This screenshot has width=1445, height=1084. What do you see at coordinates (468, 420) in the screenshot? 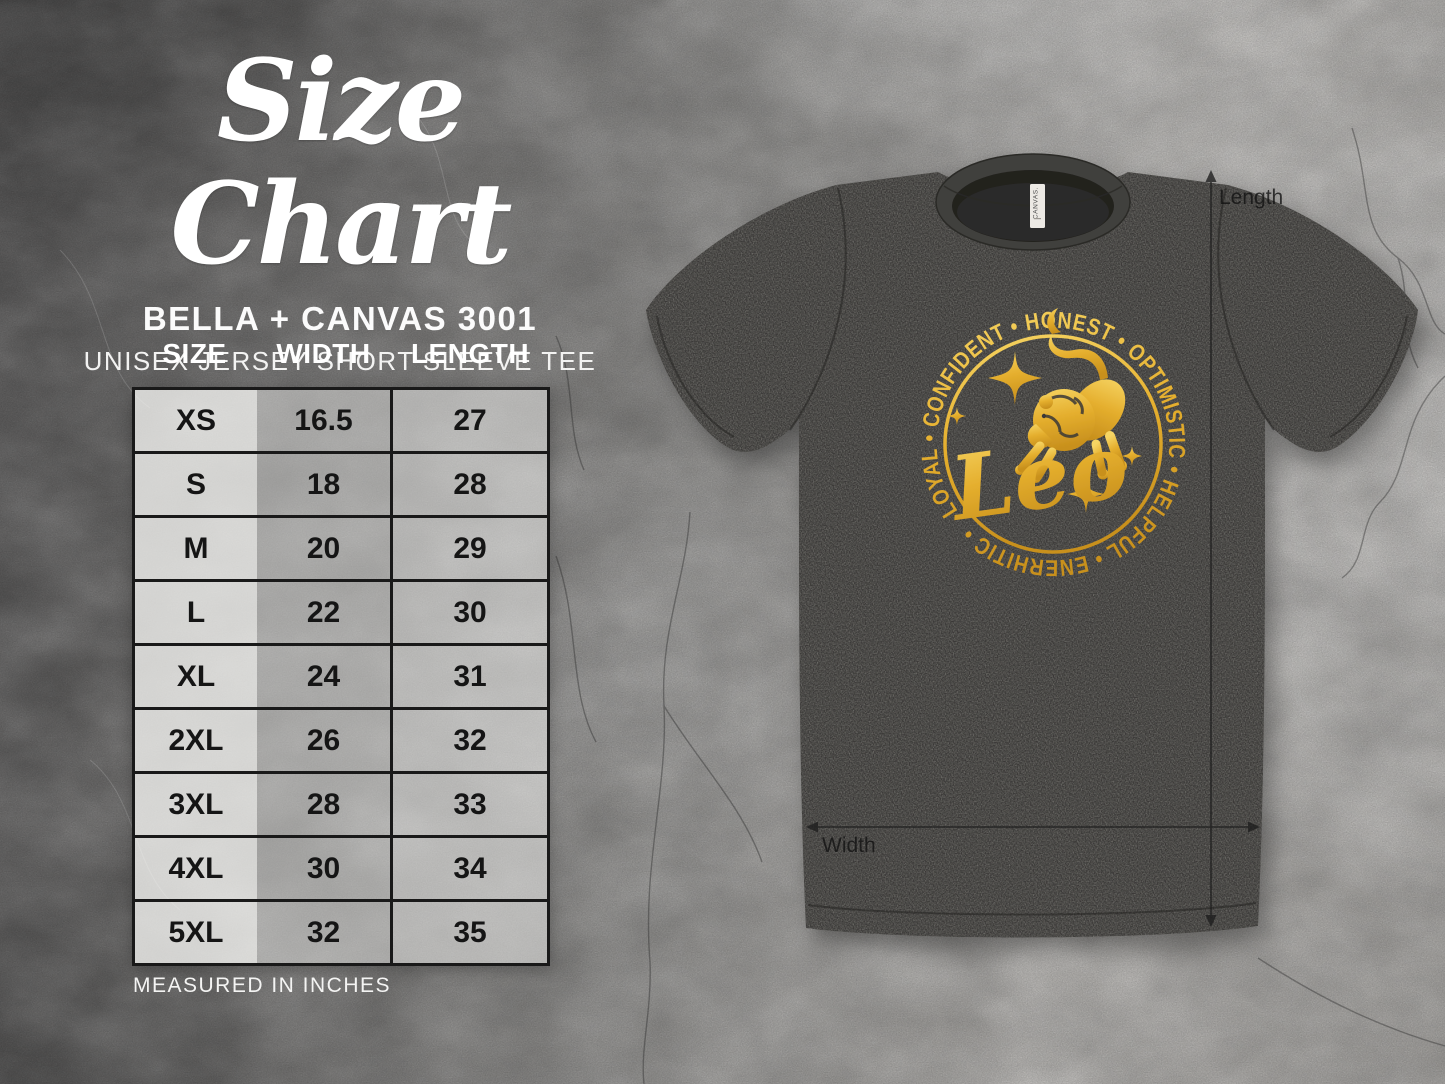
I see `length-cell: 27` at bounding box center [468, 420].